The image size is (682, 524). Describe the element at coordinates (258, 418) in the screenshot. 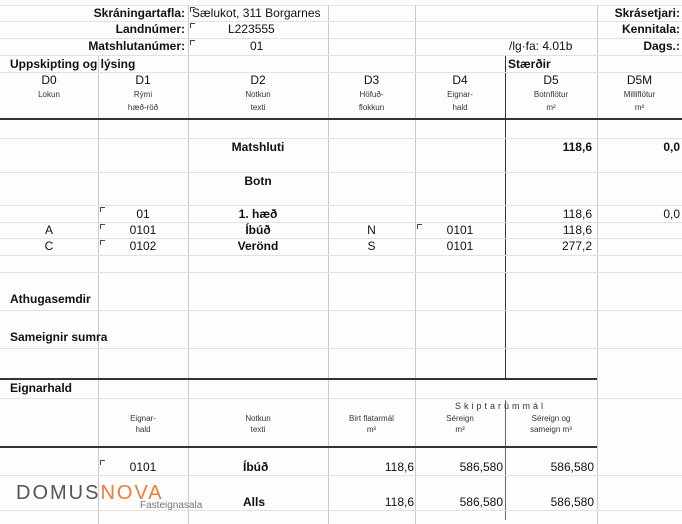

I see `col-notkun-header: Notkun` at that location.